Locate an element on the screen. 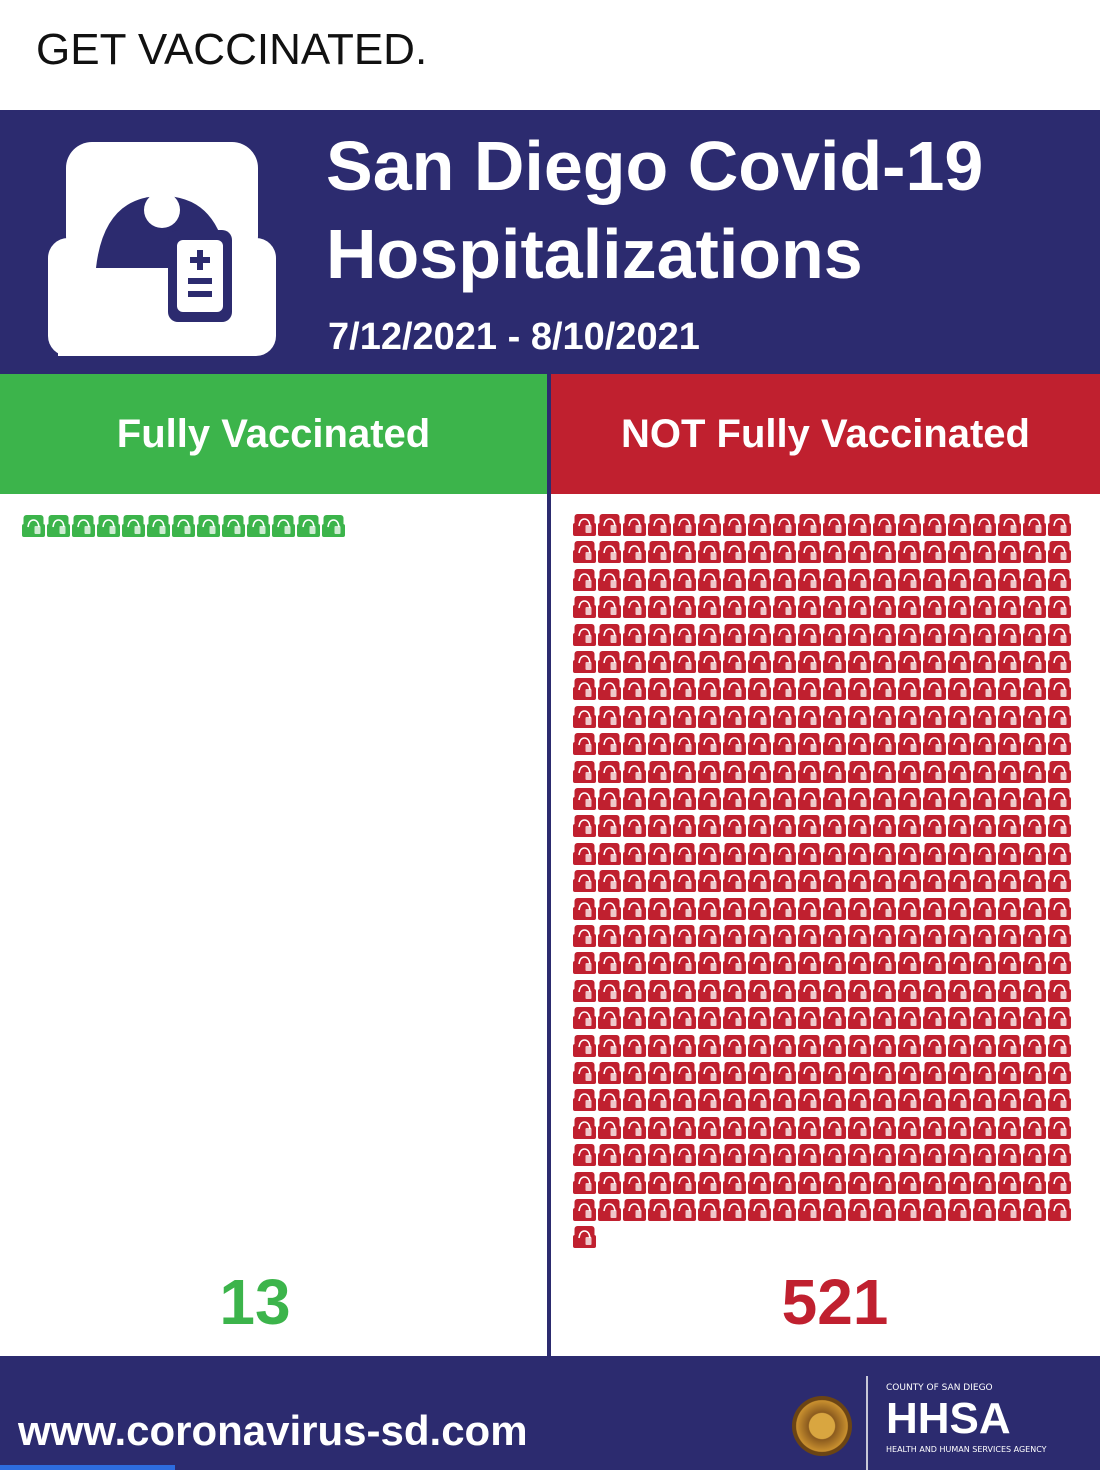  title-line-2: Hospitalizations is located at coordinates (594, 254).